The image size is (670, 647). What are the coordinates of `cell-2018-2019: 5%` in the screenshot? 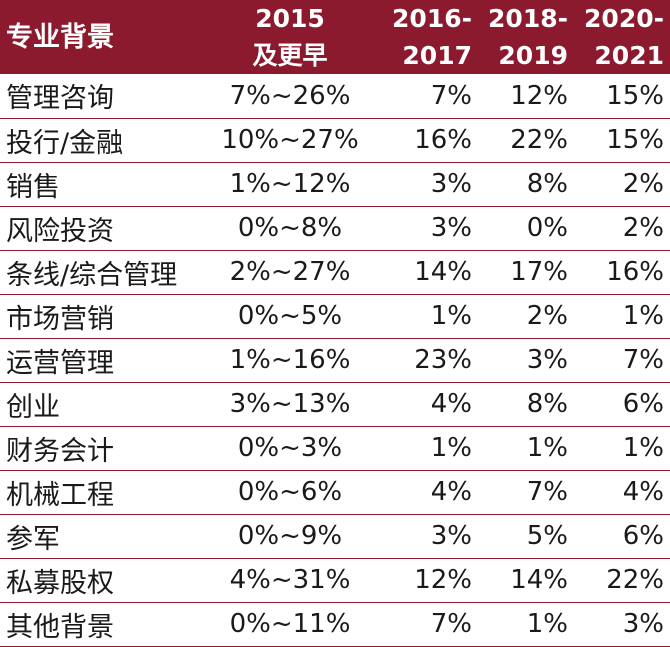 It's located at (547, 536).